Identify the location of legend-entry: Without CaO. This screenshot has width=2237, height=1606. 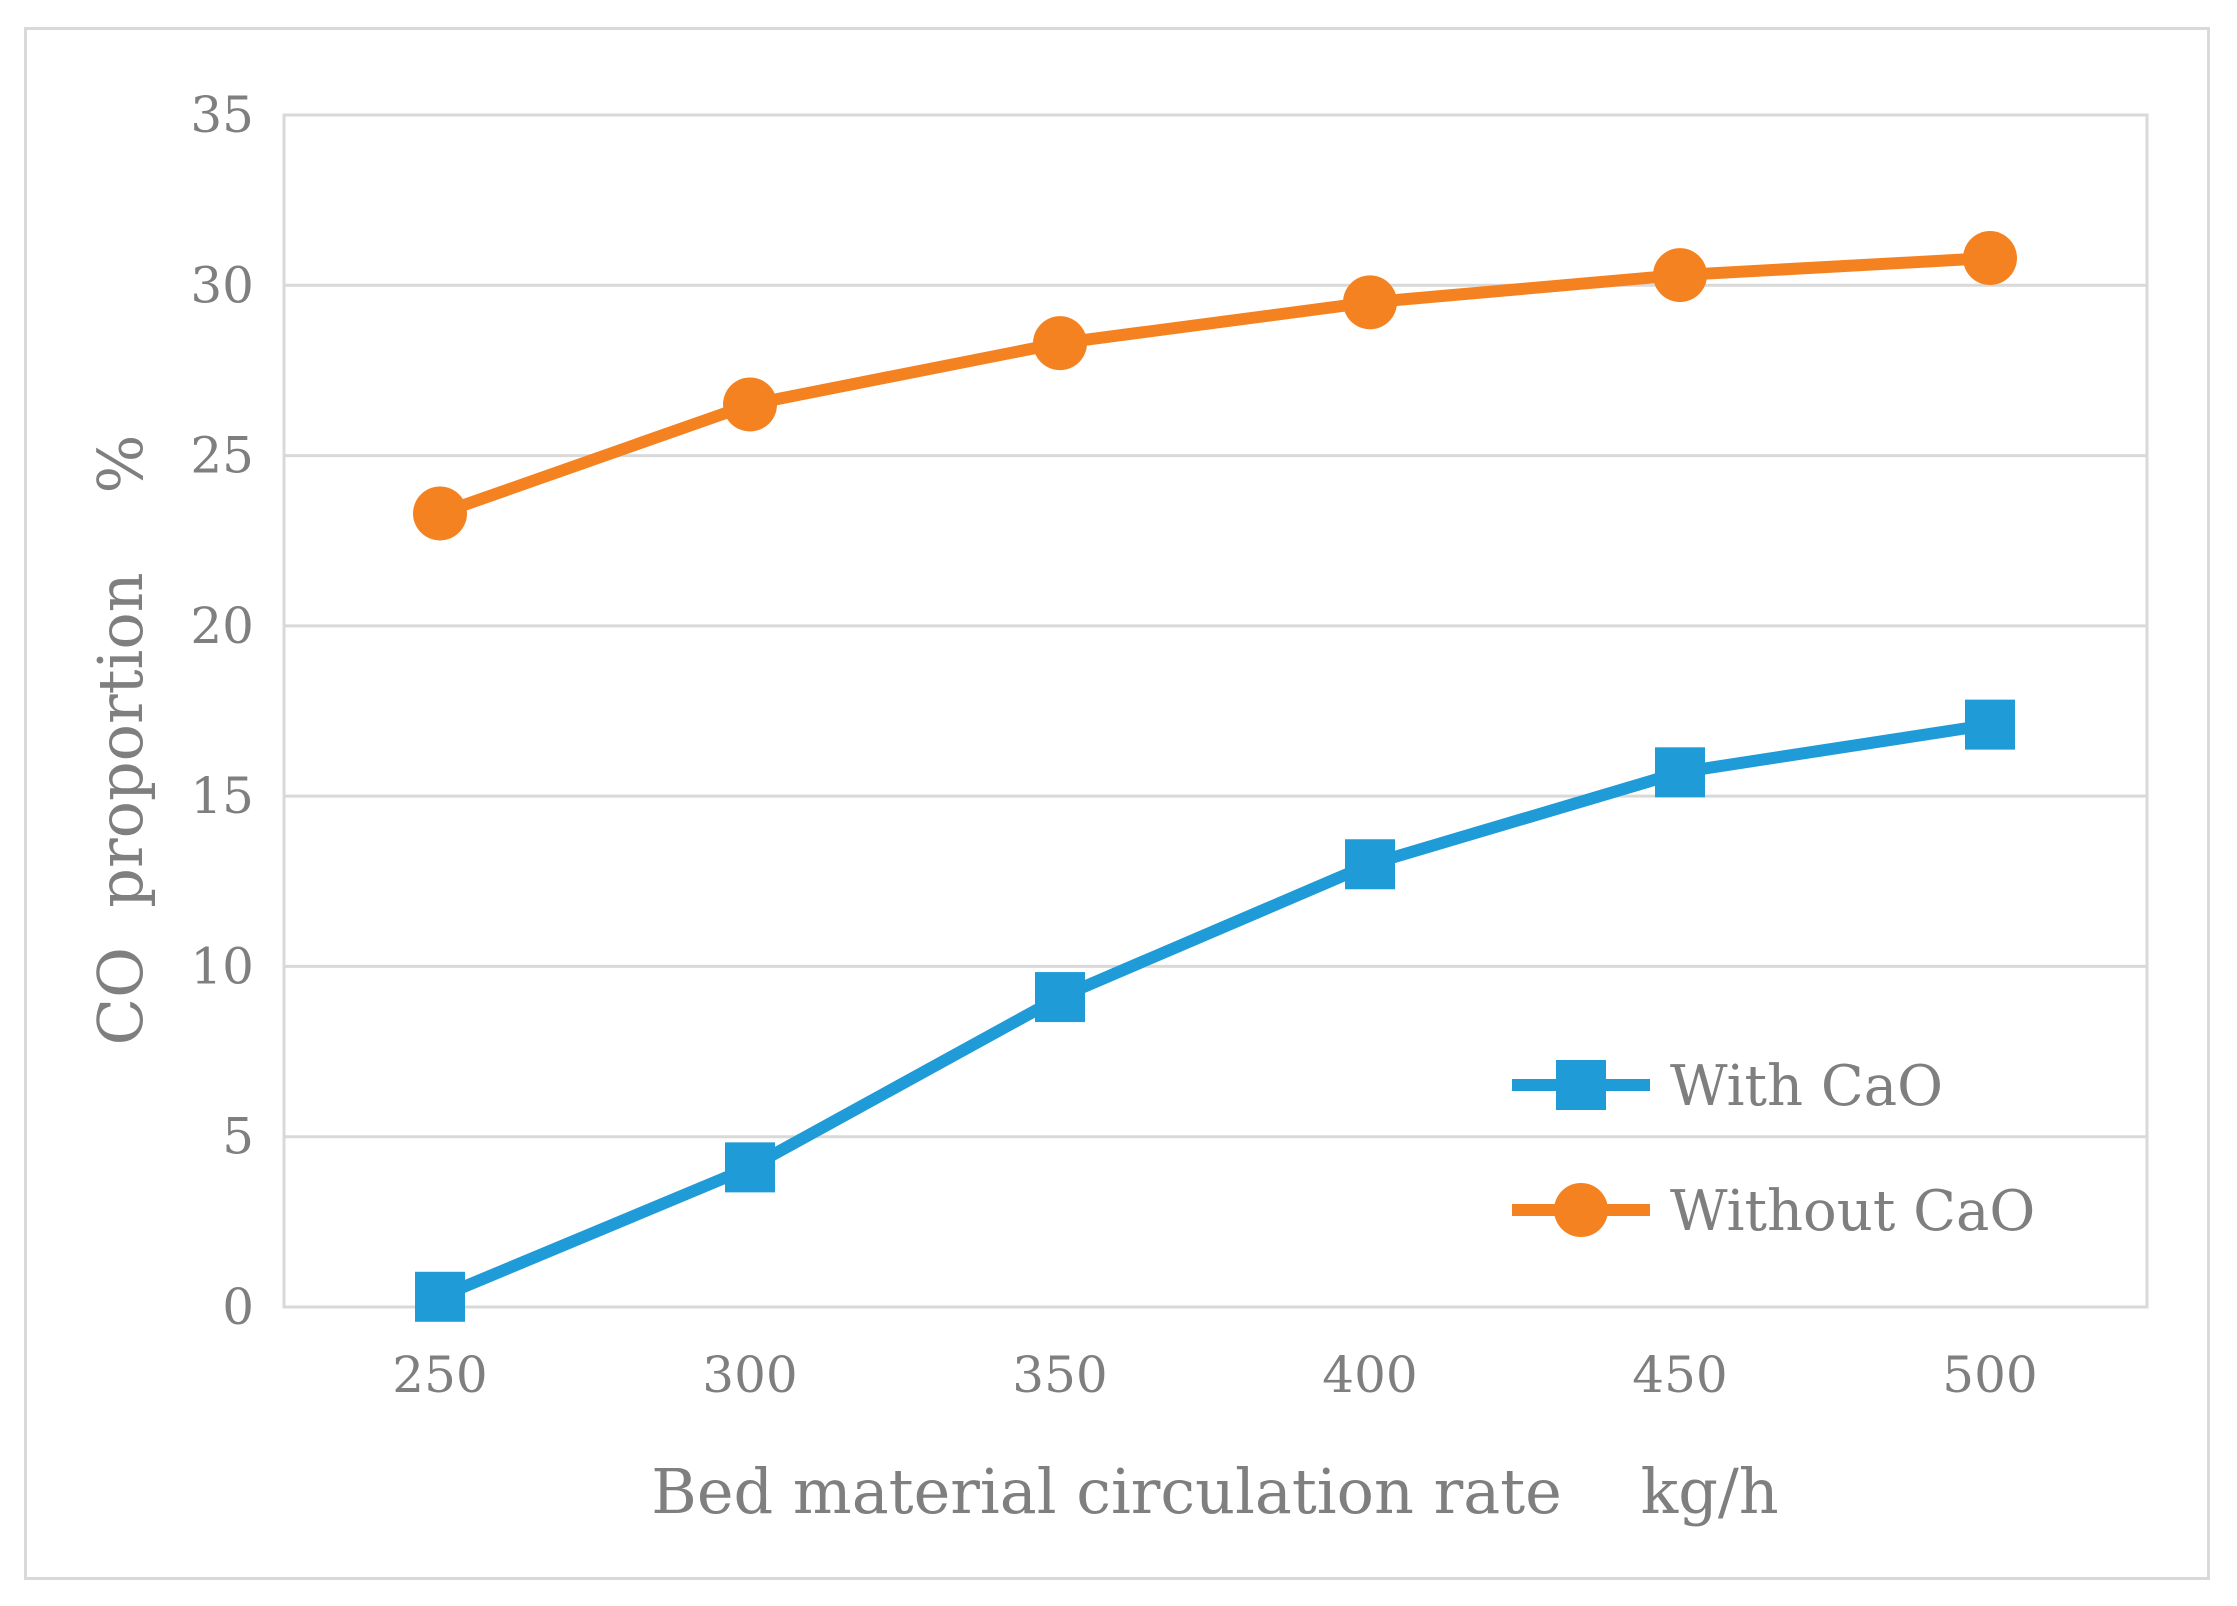
(1773, 1211).